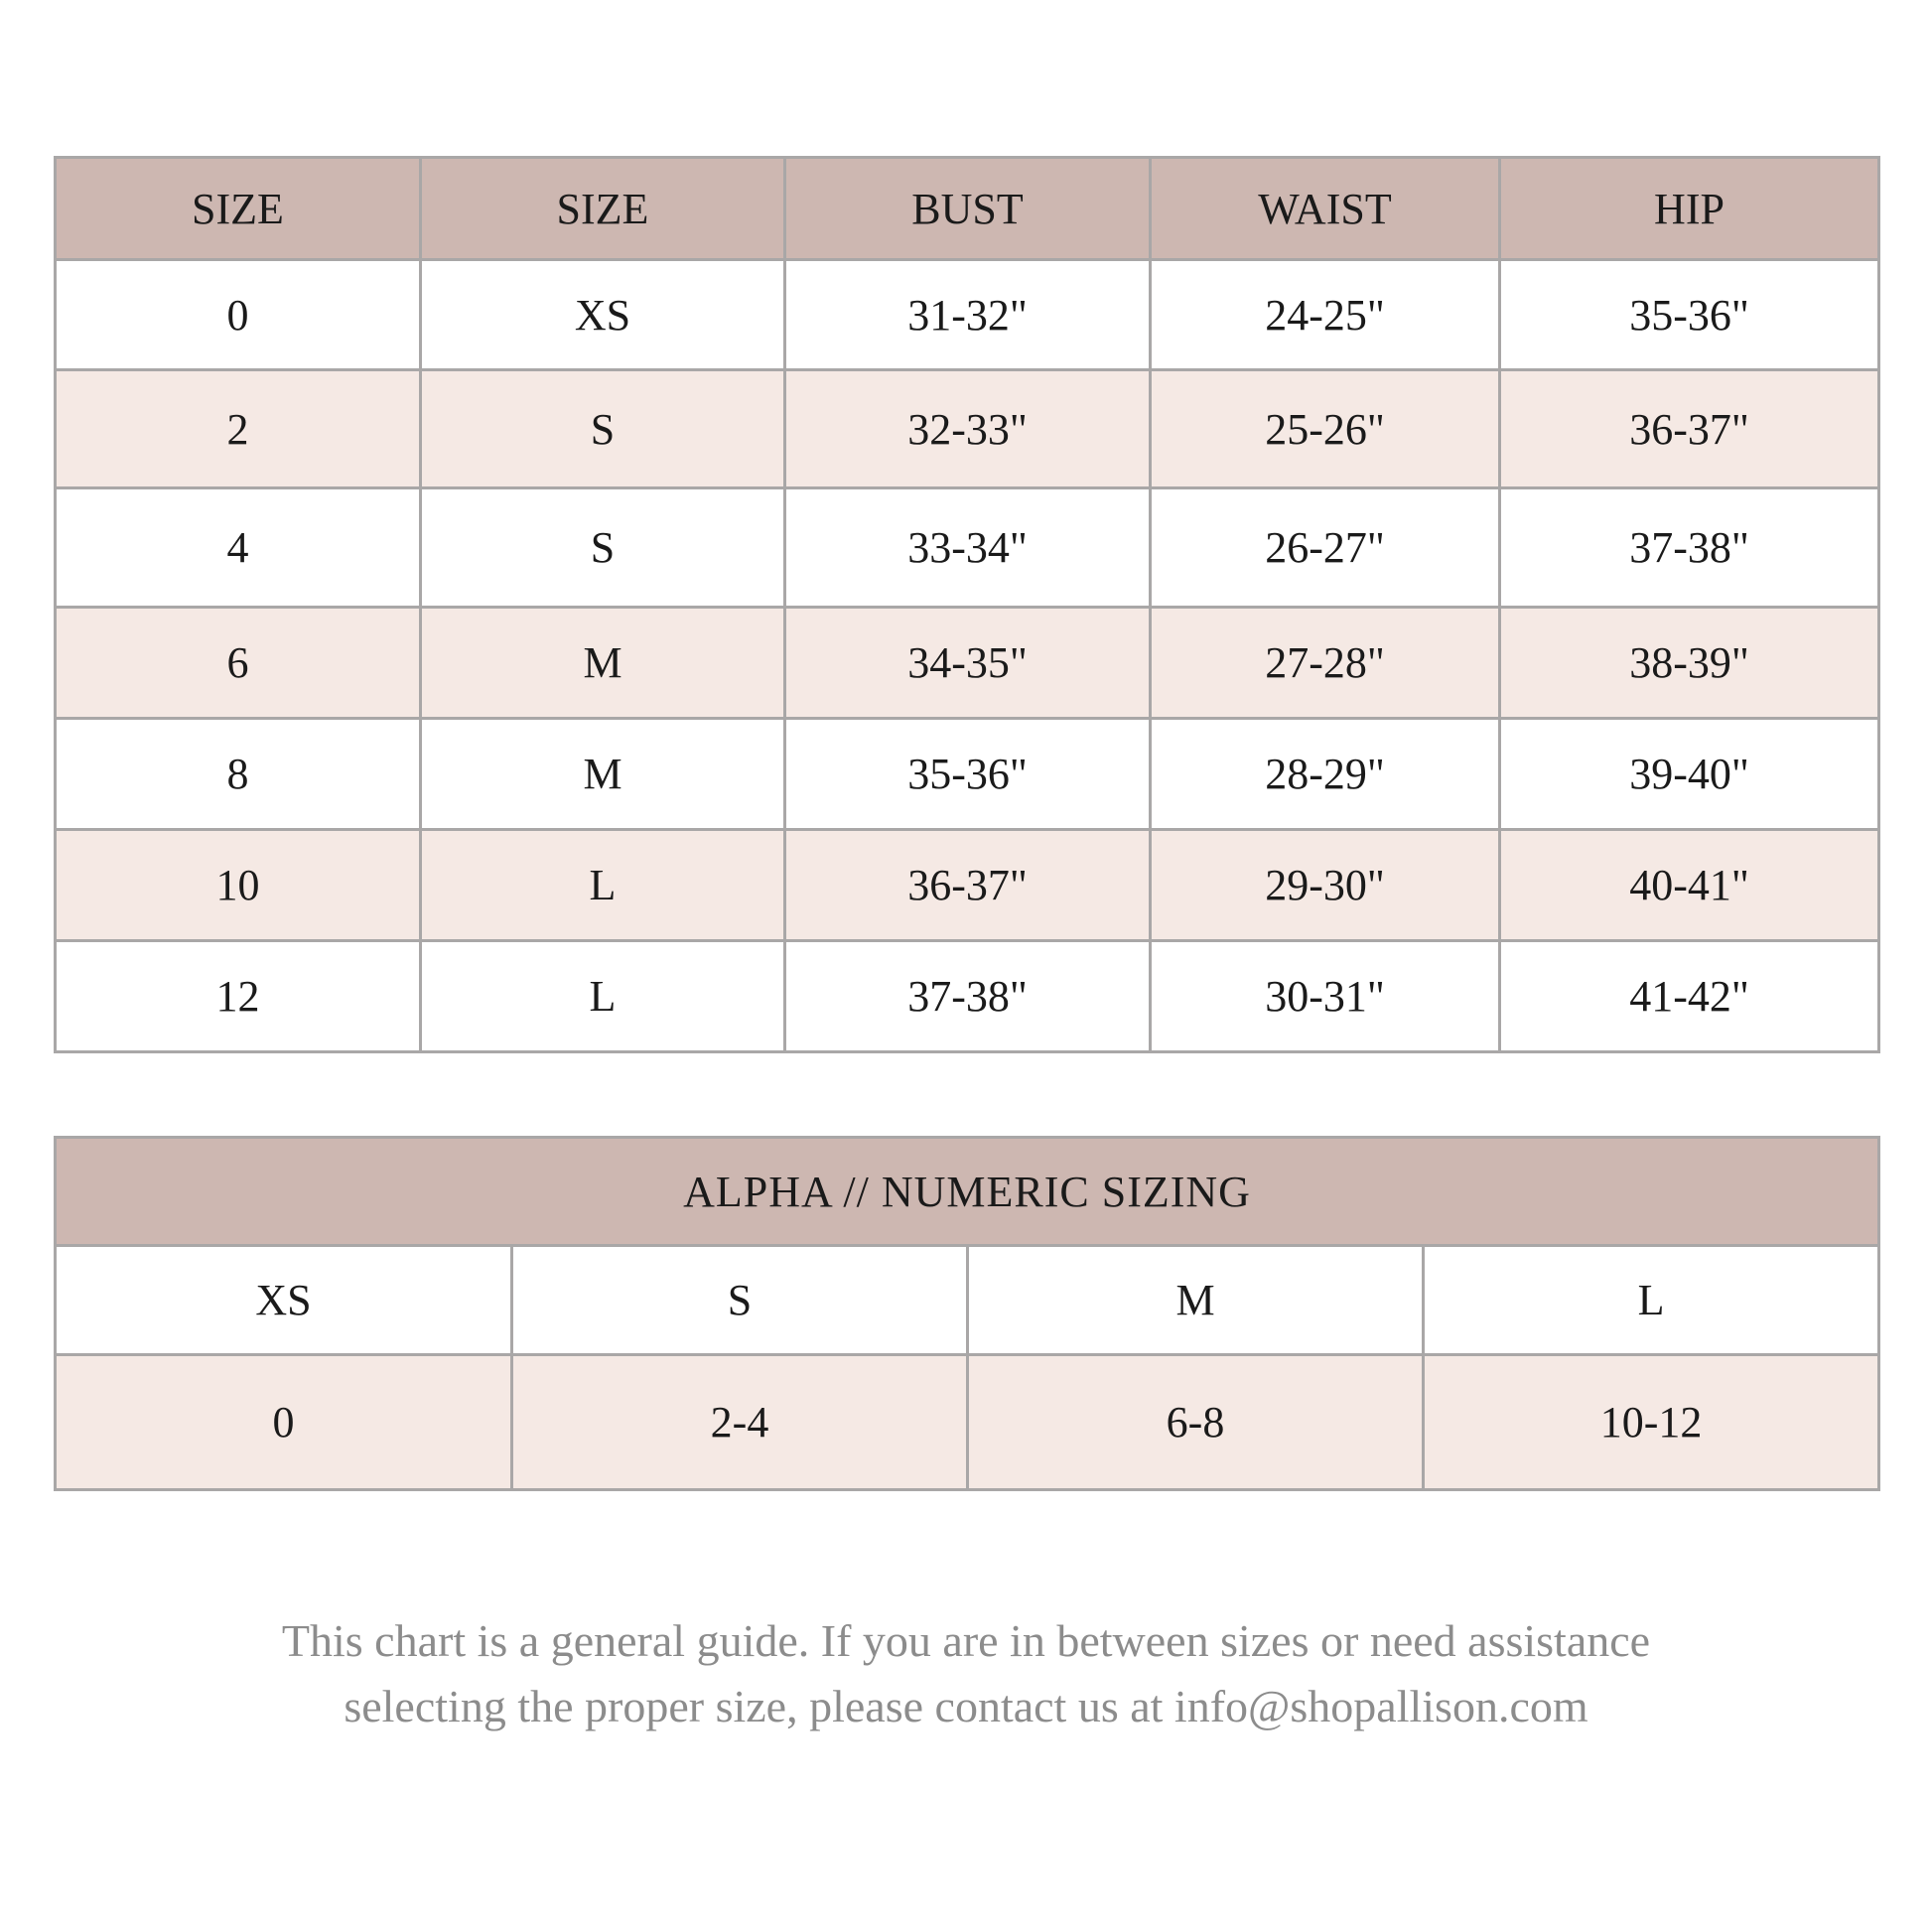 The image size is (1932, 1932). Describe the element at coordinates (1325, 663) in the screenshot. I see `waist-cell: 27-28"` at that location.